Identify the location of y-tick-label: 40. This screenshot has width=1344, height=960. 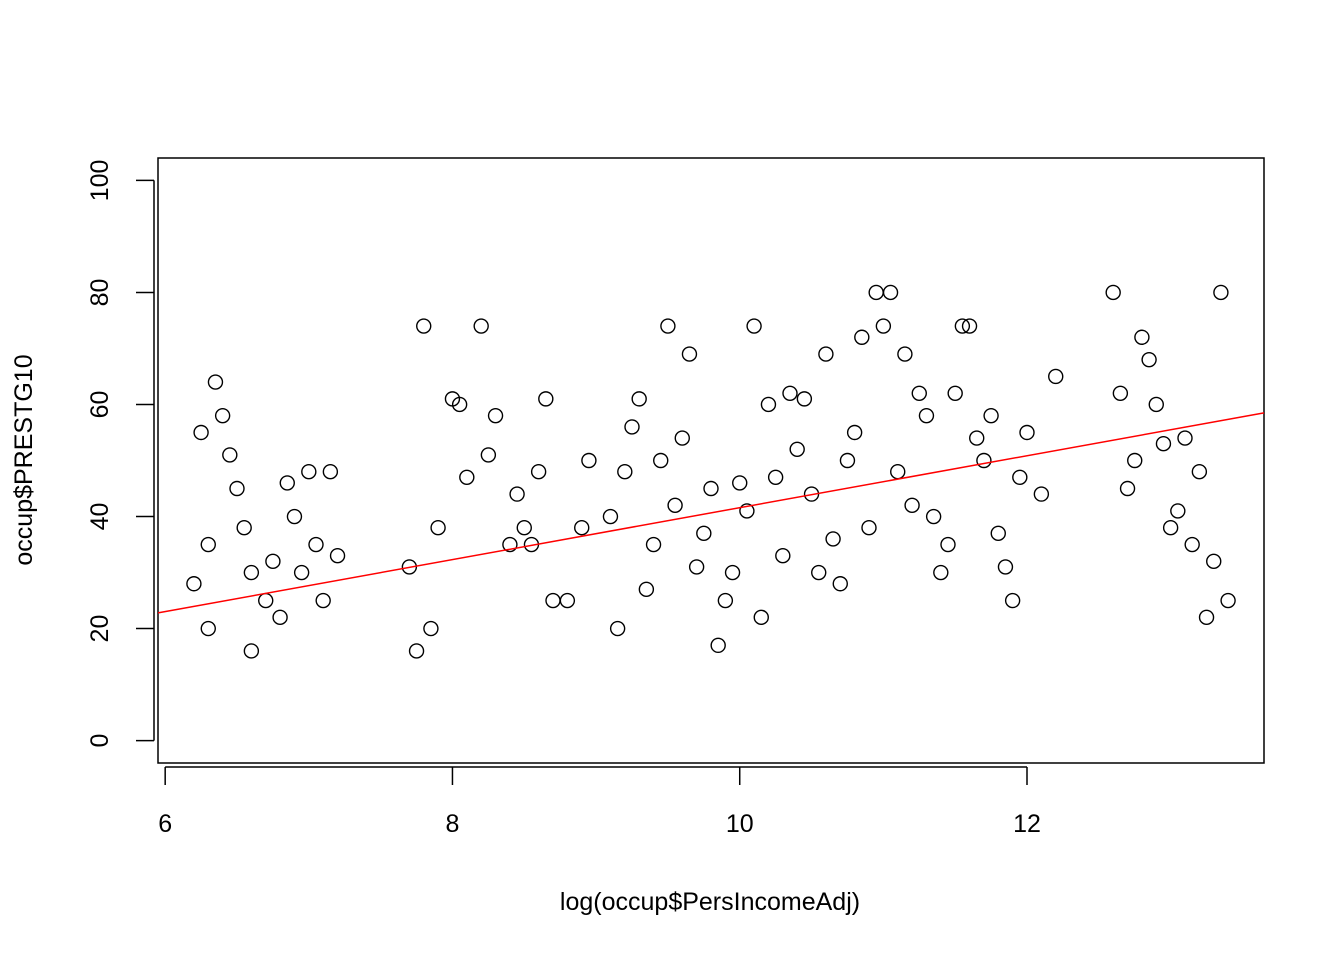
(100, 517).